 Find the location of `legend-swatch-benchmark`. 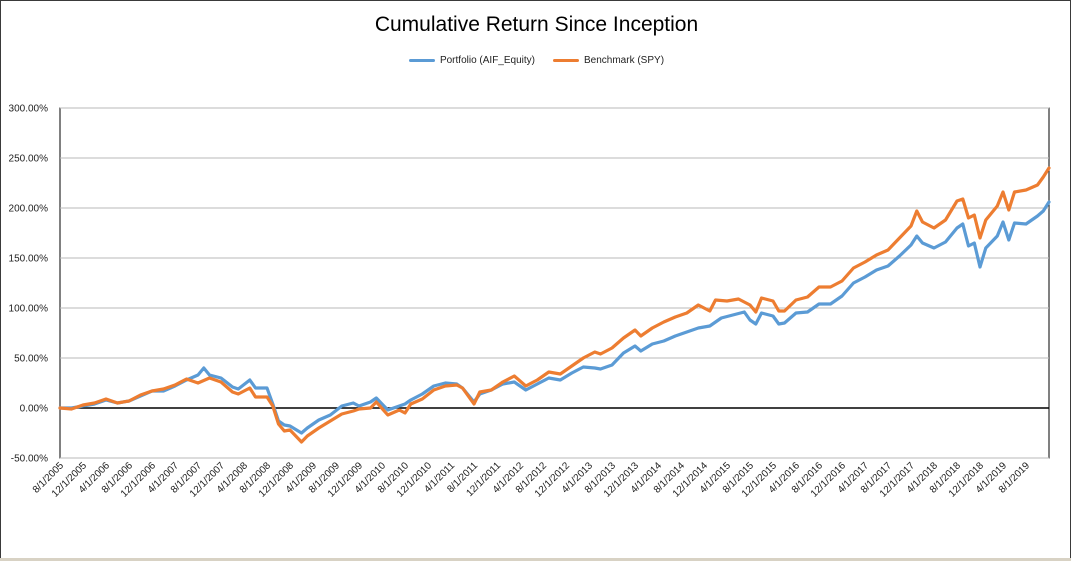

legend-swatch-benchmark is located at coordinates (566, 60).